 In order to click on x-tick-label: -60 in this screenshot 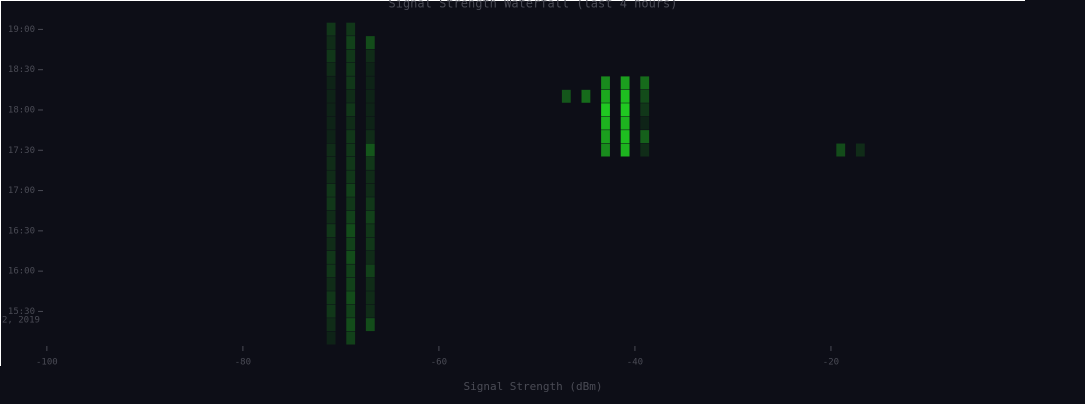, I will do `click(439, 363)`.